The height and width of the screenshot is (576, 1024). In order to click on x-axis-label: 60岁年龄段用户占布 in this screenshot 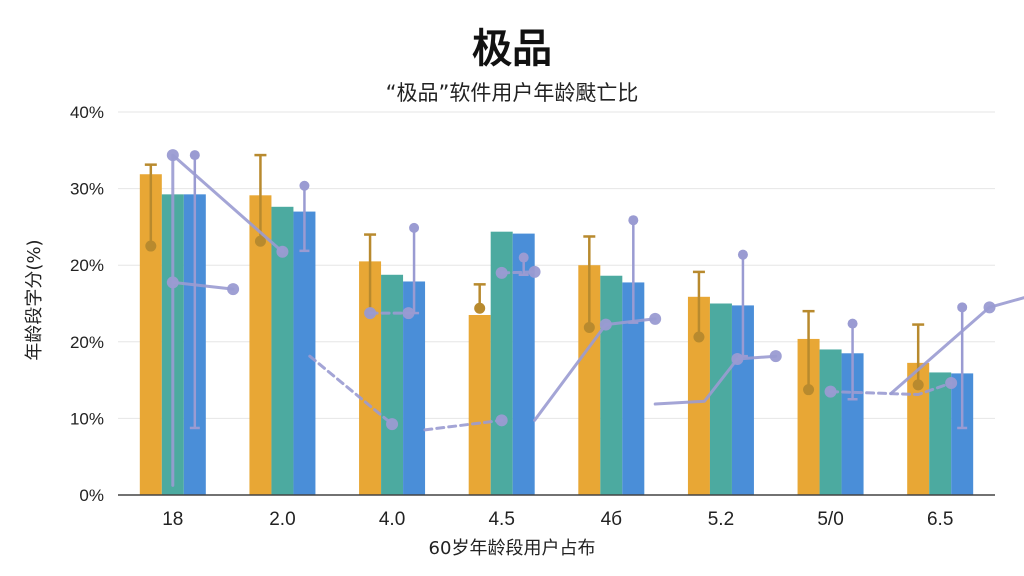, I will do `click(512, 548)`.